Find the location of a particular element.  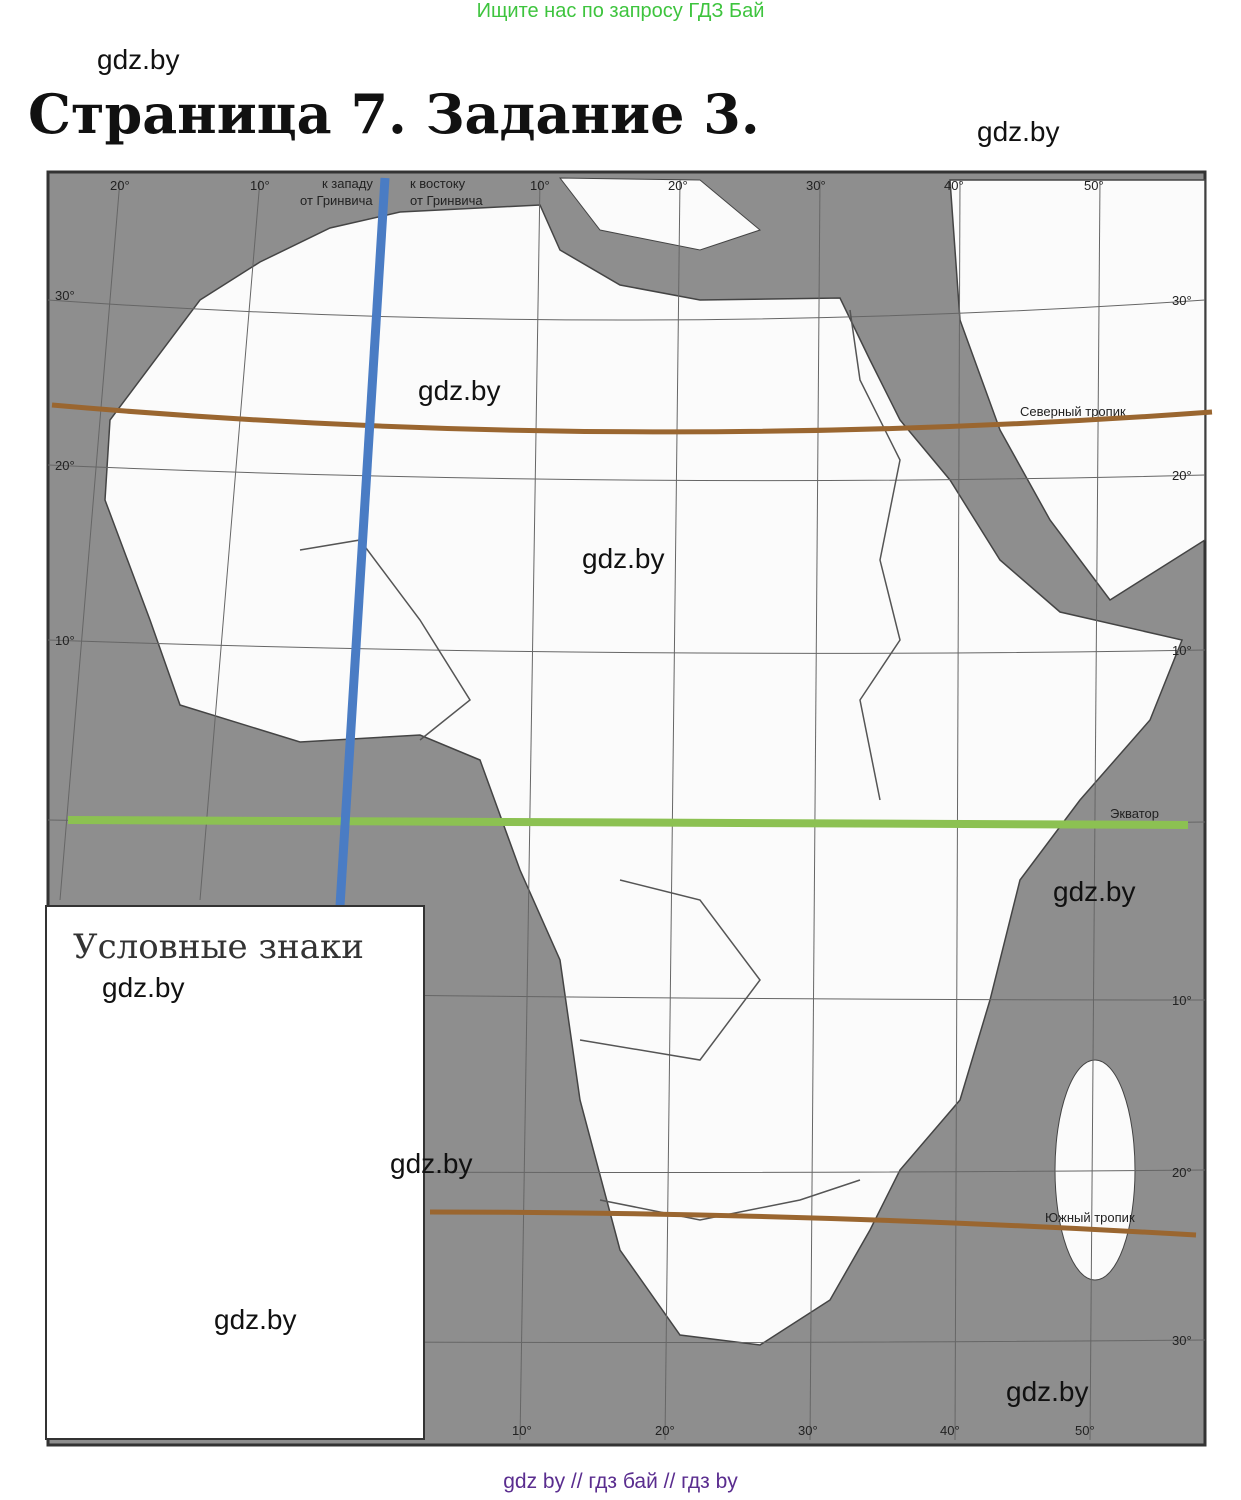

label-tropic-north: Северный тропик is located at coordinates (1073, 411).